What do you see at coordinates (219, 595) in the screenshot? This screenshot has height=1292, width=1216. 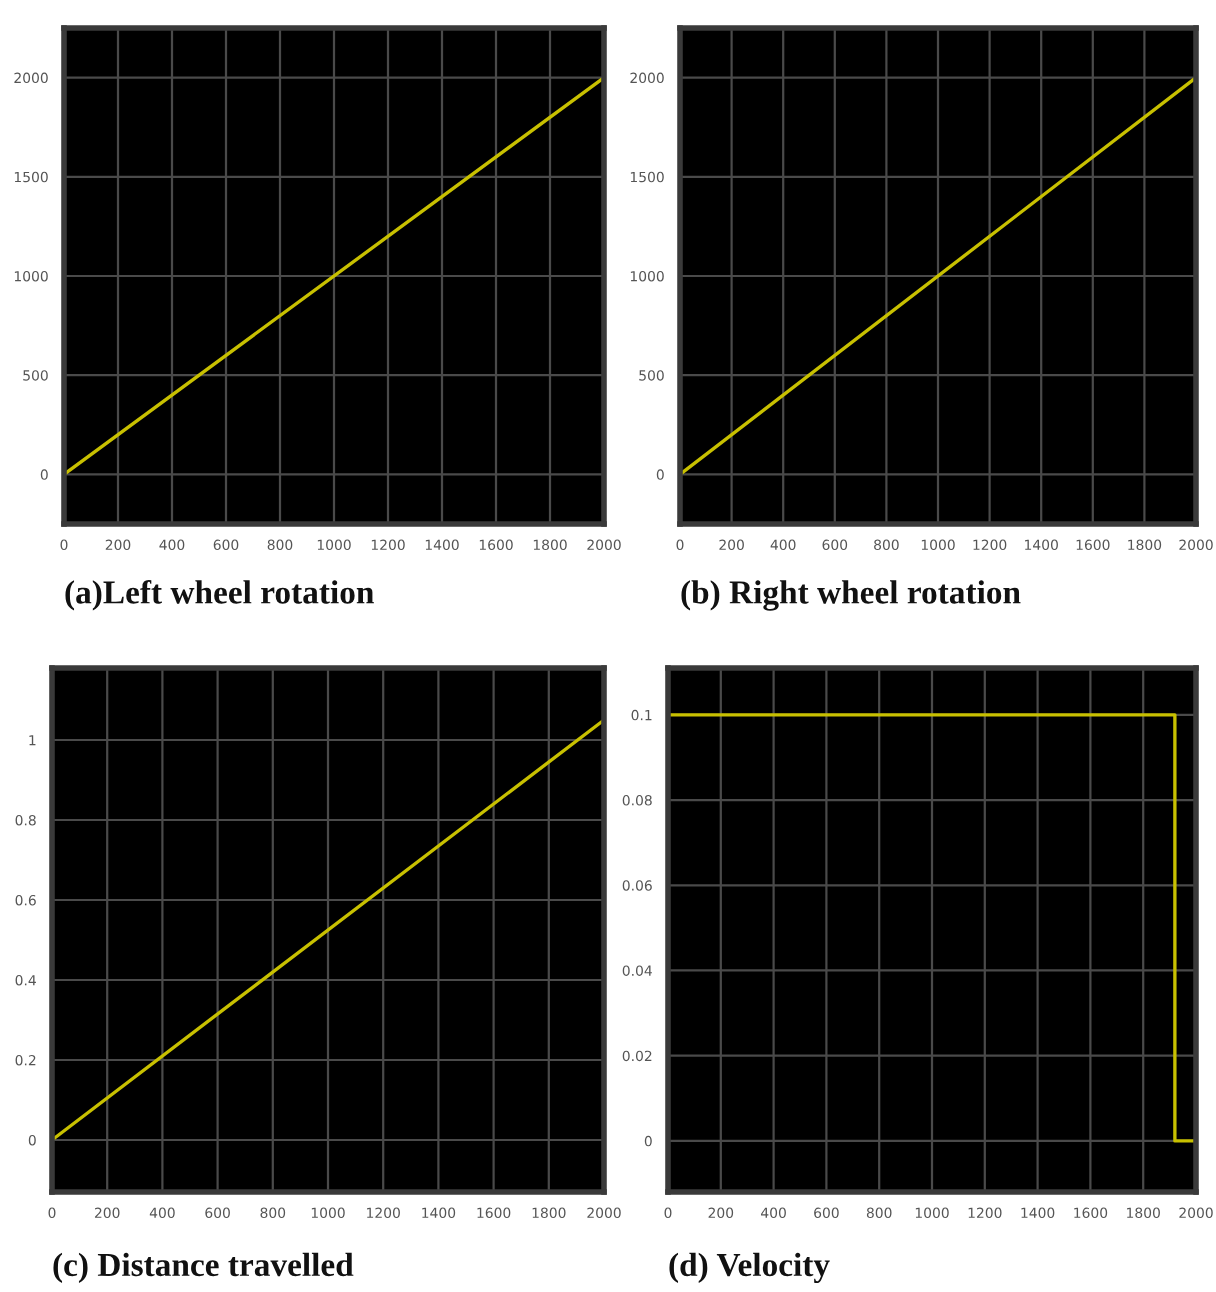 I see `text: (a)Left wheel rotation` at bounding box center [219, 595].